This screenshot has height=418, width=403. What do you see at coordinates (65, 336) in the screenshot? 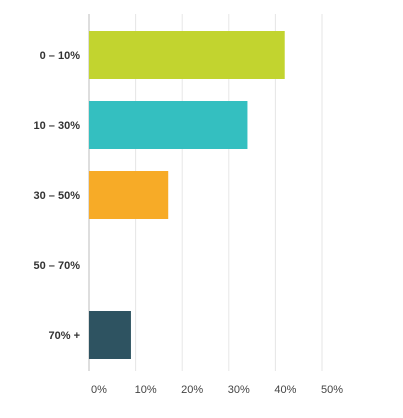
I see `category-label: 70% +` at bounding box center [65, 336].